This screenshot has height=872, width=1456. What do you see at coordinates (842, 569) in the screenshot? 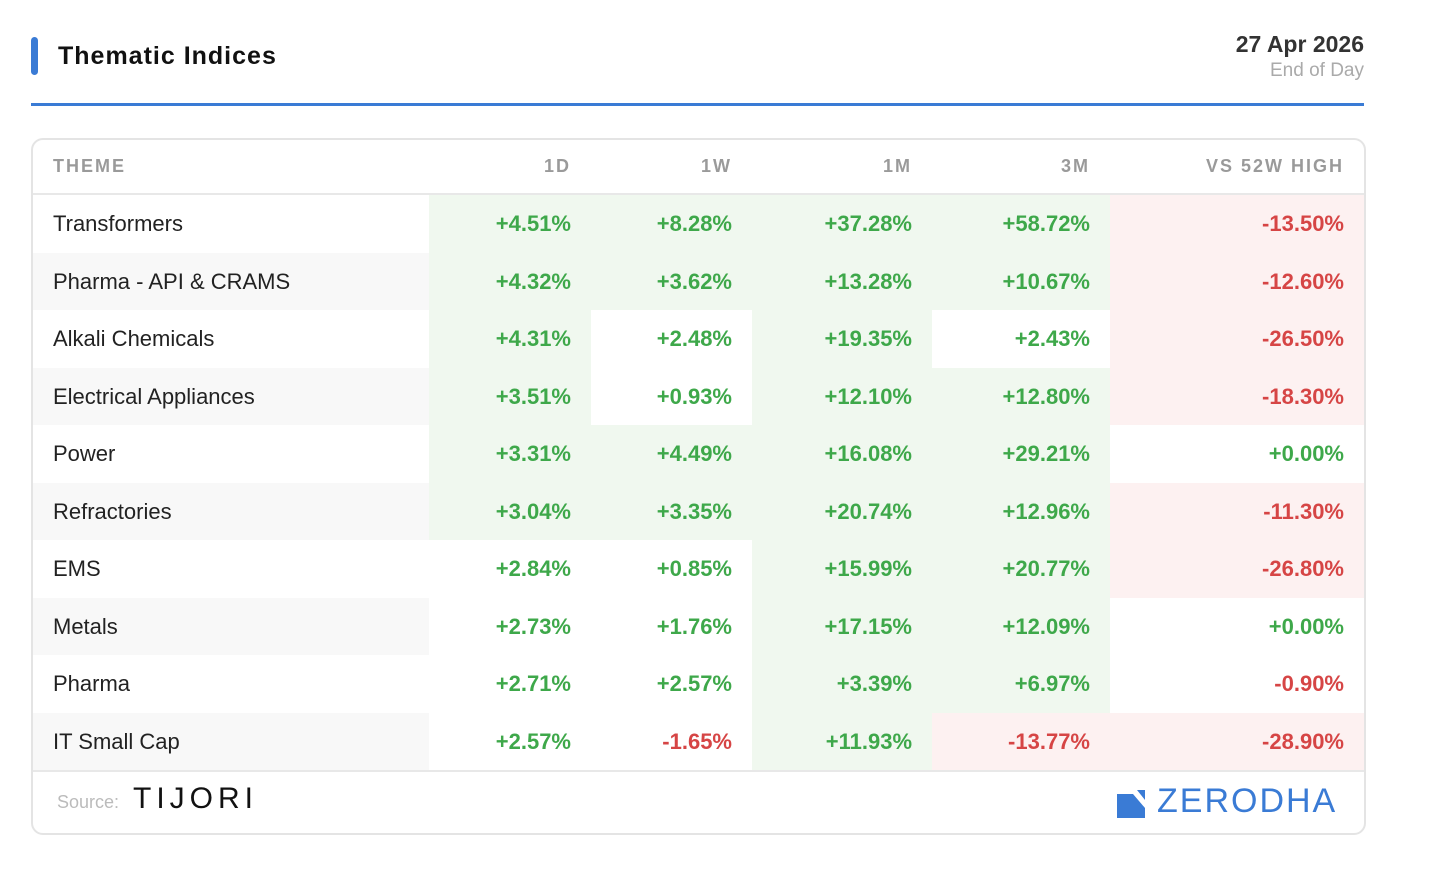
I see `value-cell-1m: +15.99%` at bounding box center [842, 569].